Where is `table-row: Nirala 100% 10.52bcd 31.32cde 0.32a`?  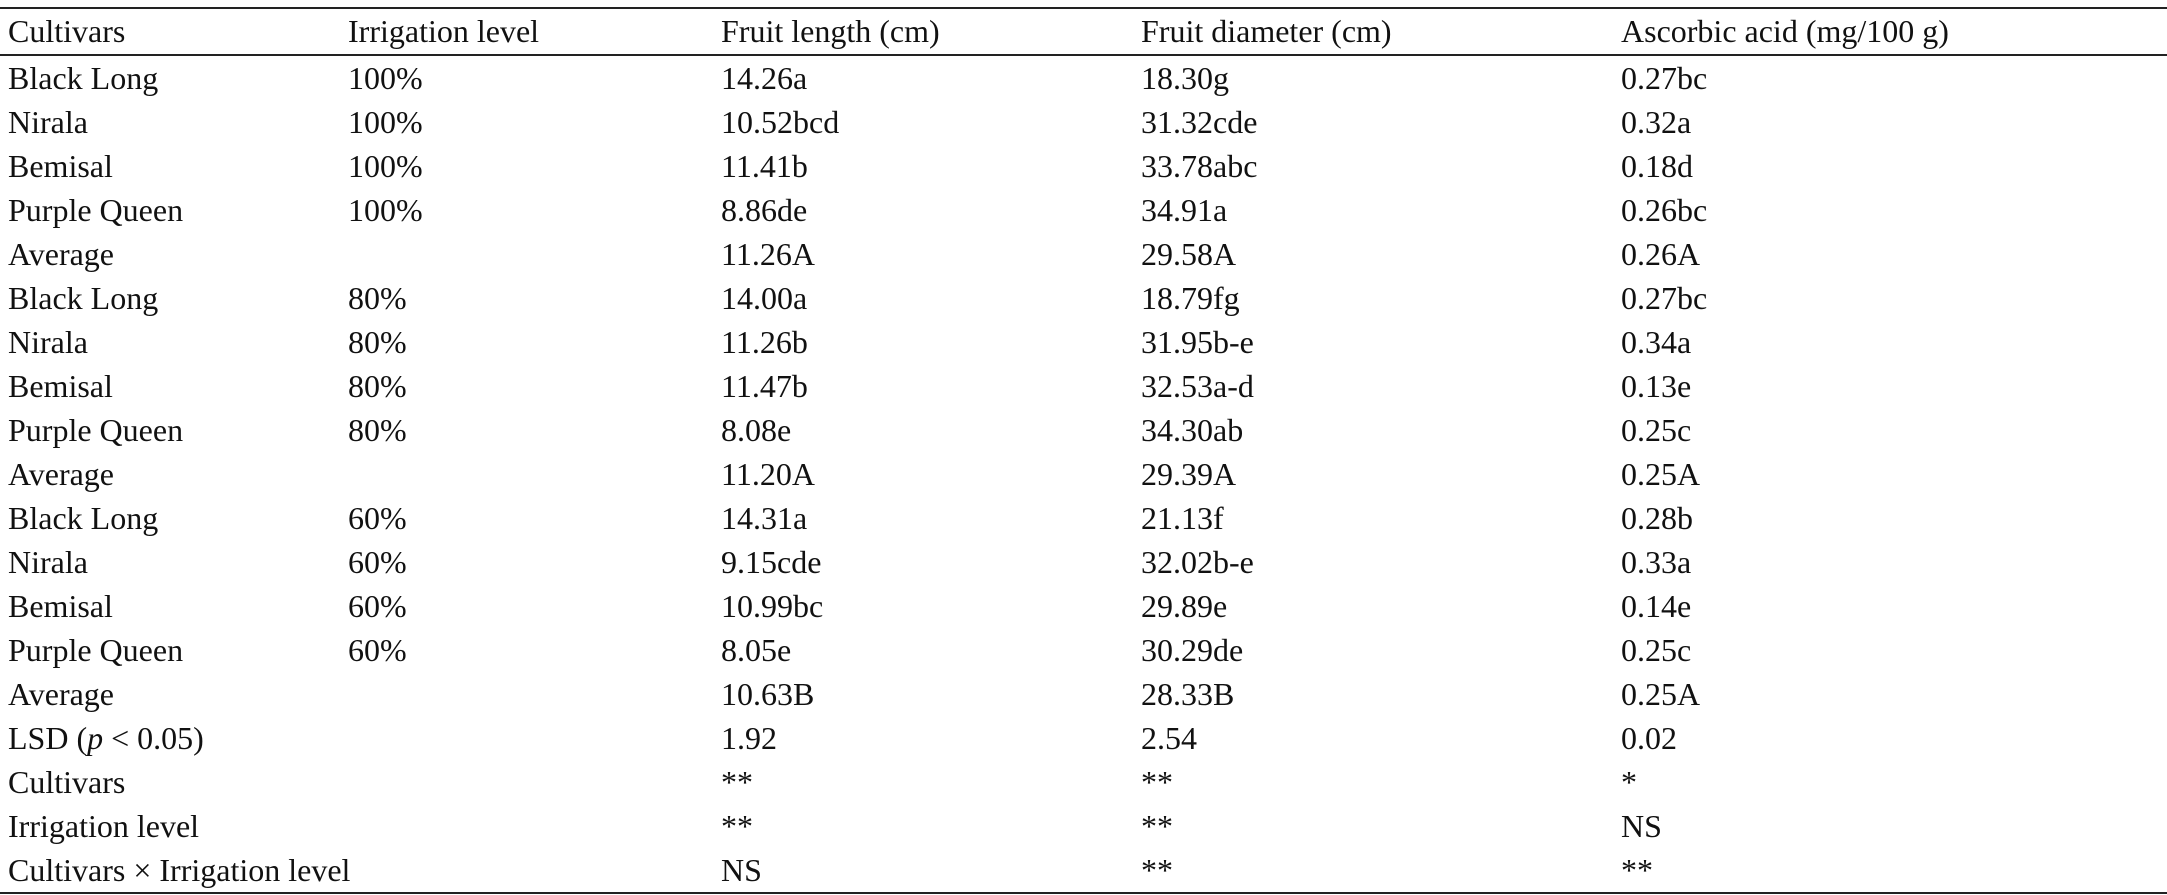 table-row: Nirala 100% 10.52bcd 31.32cde 0.32a is located at coordinates (1083, 122).